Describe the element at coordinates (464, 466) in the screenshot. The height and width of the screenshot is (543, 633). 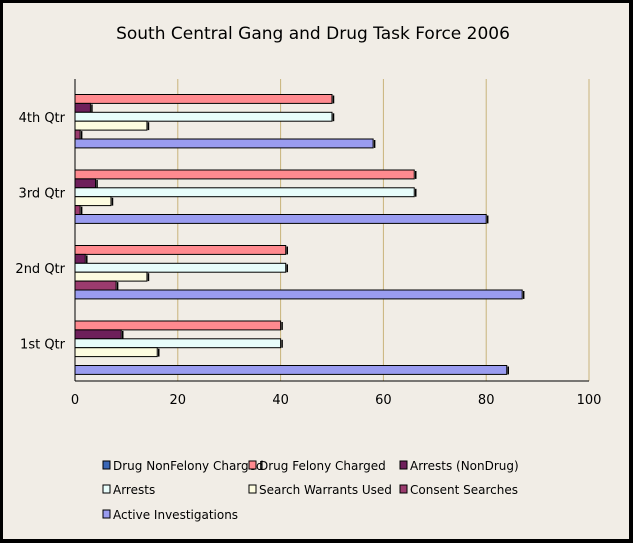
I see `legend-label: Arrests (NonDrug)` at that location.